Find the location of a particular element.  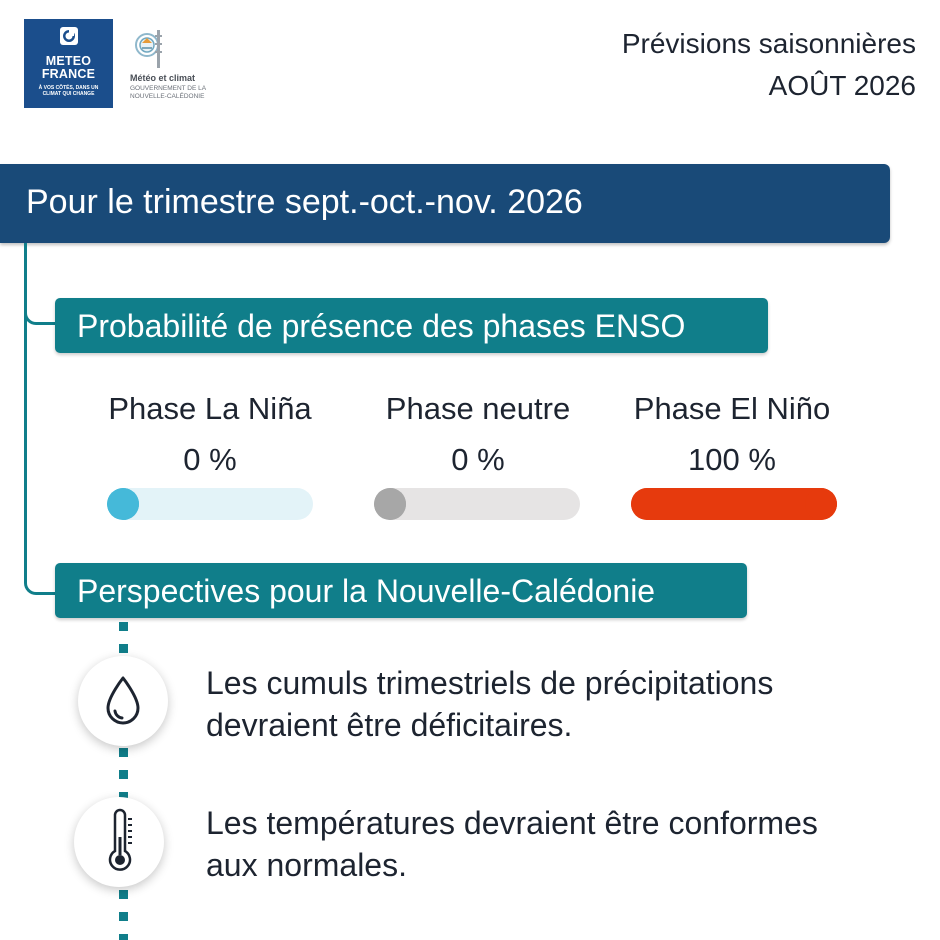

rain-drop-icon is located at coordinates (123, 700).